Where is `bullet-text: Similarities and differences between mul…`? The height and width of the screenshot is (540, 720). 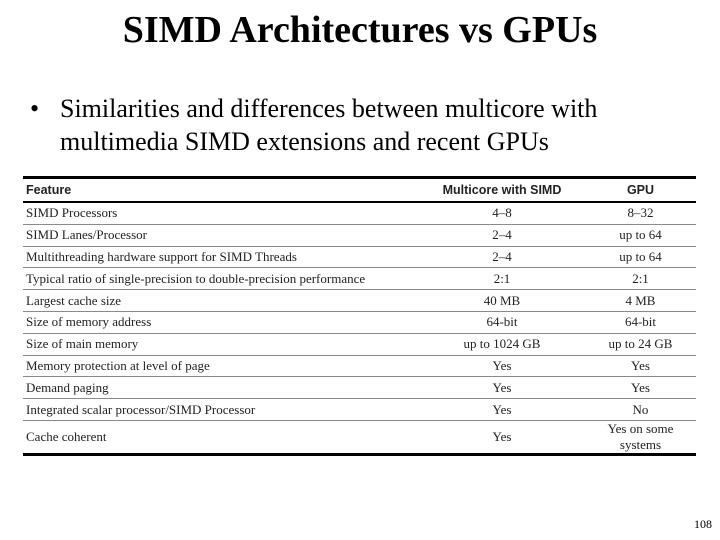
bullet-text: Similarities and differences between mul… is located at coordinates (329, 125).